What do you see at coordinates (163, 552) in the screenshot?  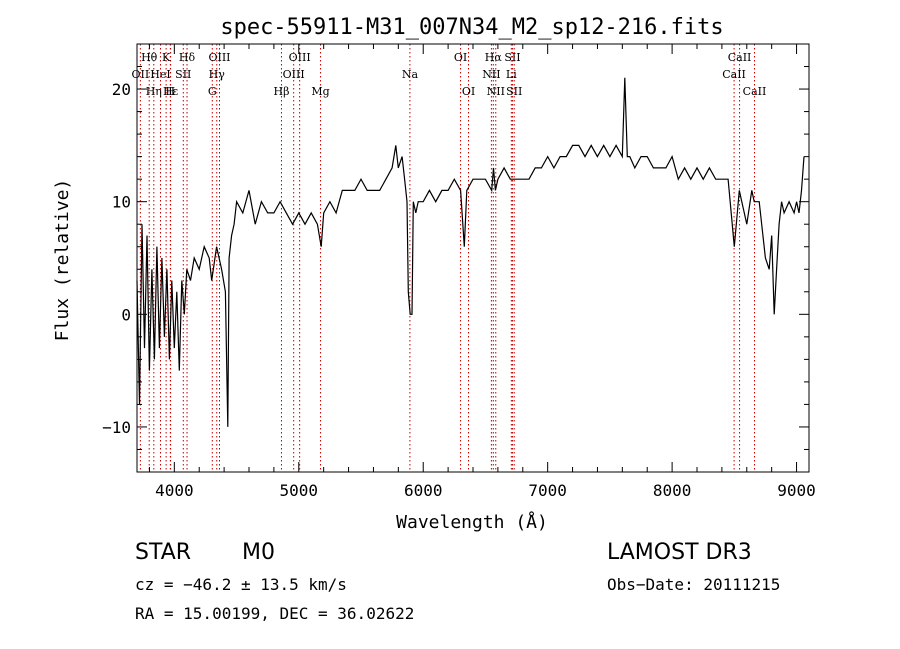 I see `object-class: STAR` at bounding box center [163, 552].